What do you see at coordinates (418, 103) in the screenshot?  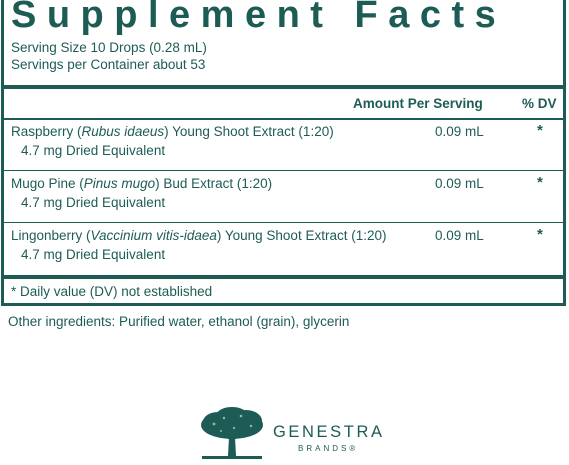 I see `header-amount-per-serving: Amount Per Serving` at bounding box center [418, 103].